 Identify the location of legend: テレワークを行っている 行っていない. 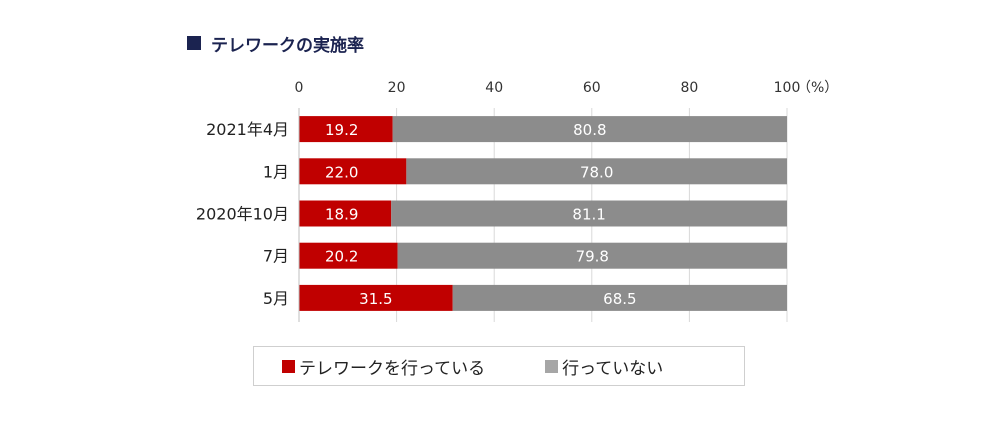
(499, 366).